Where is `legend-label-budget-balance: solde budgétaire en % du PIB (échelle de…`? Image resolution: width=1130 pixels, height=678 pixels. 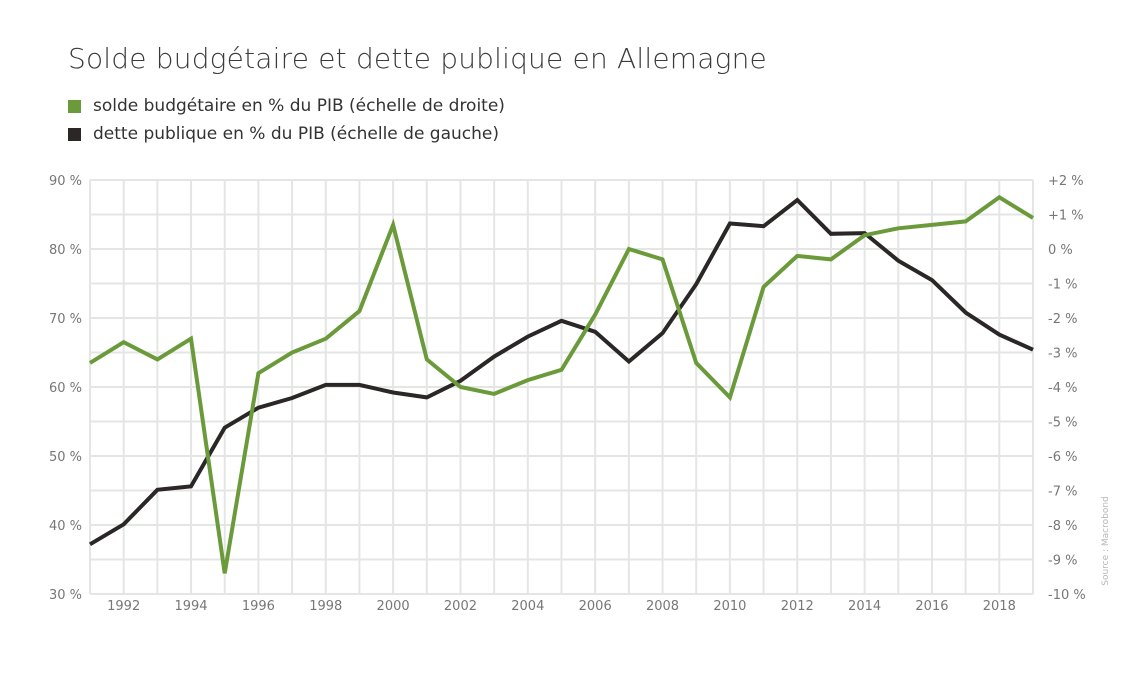
legend-label-budget-balance: solde budgétaire en % du PIB (échelle de… is located at coordinates (299, 106).